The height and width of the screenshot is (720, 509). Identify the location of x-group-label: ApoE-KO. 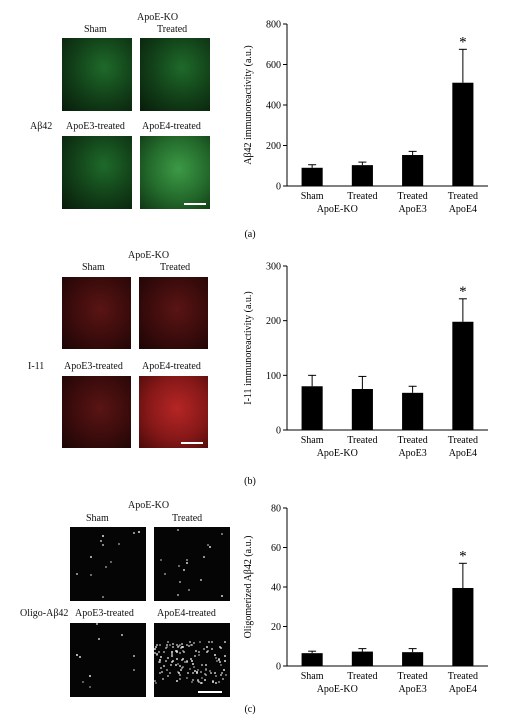
(337, 209).